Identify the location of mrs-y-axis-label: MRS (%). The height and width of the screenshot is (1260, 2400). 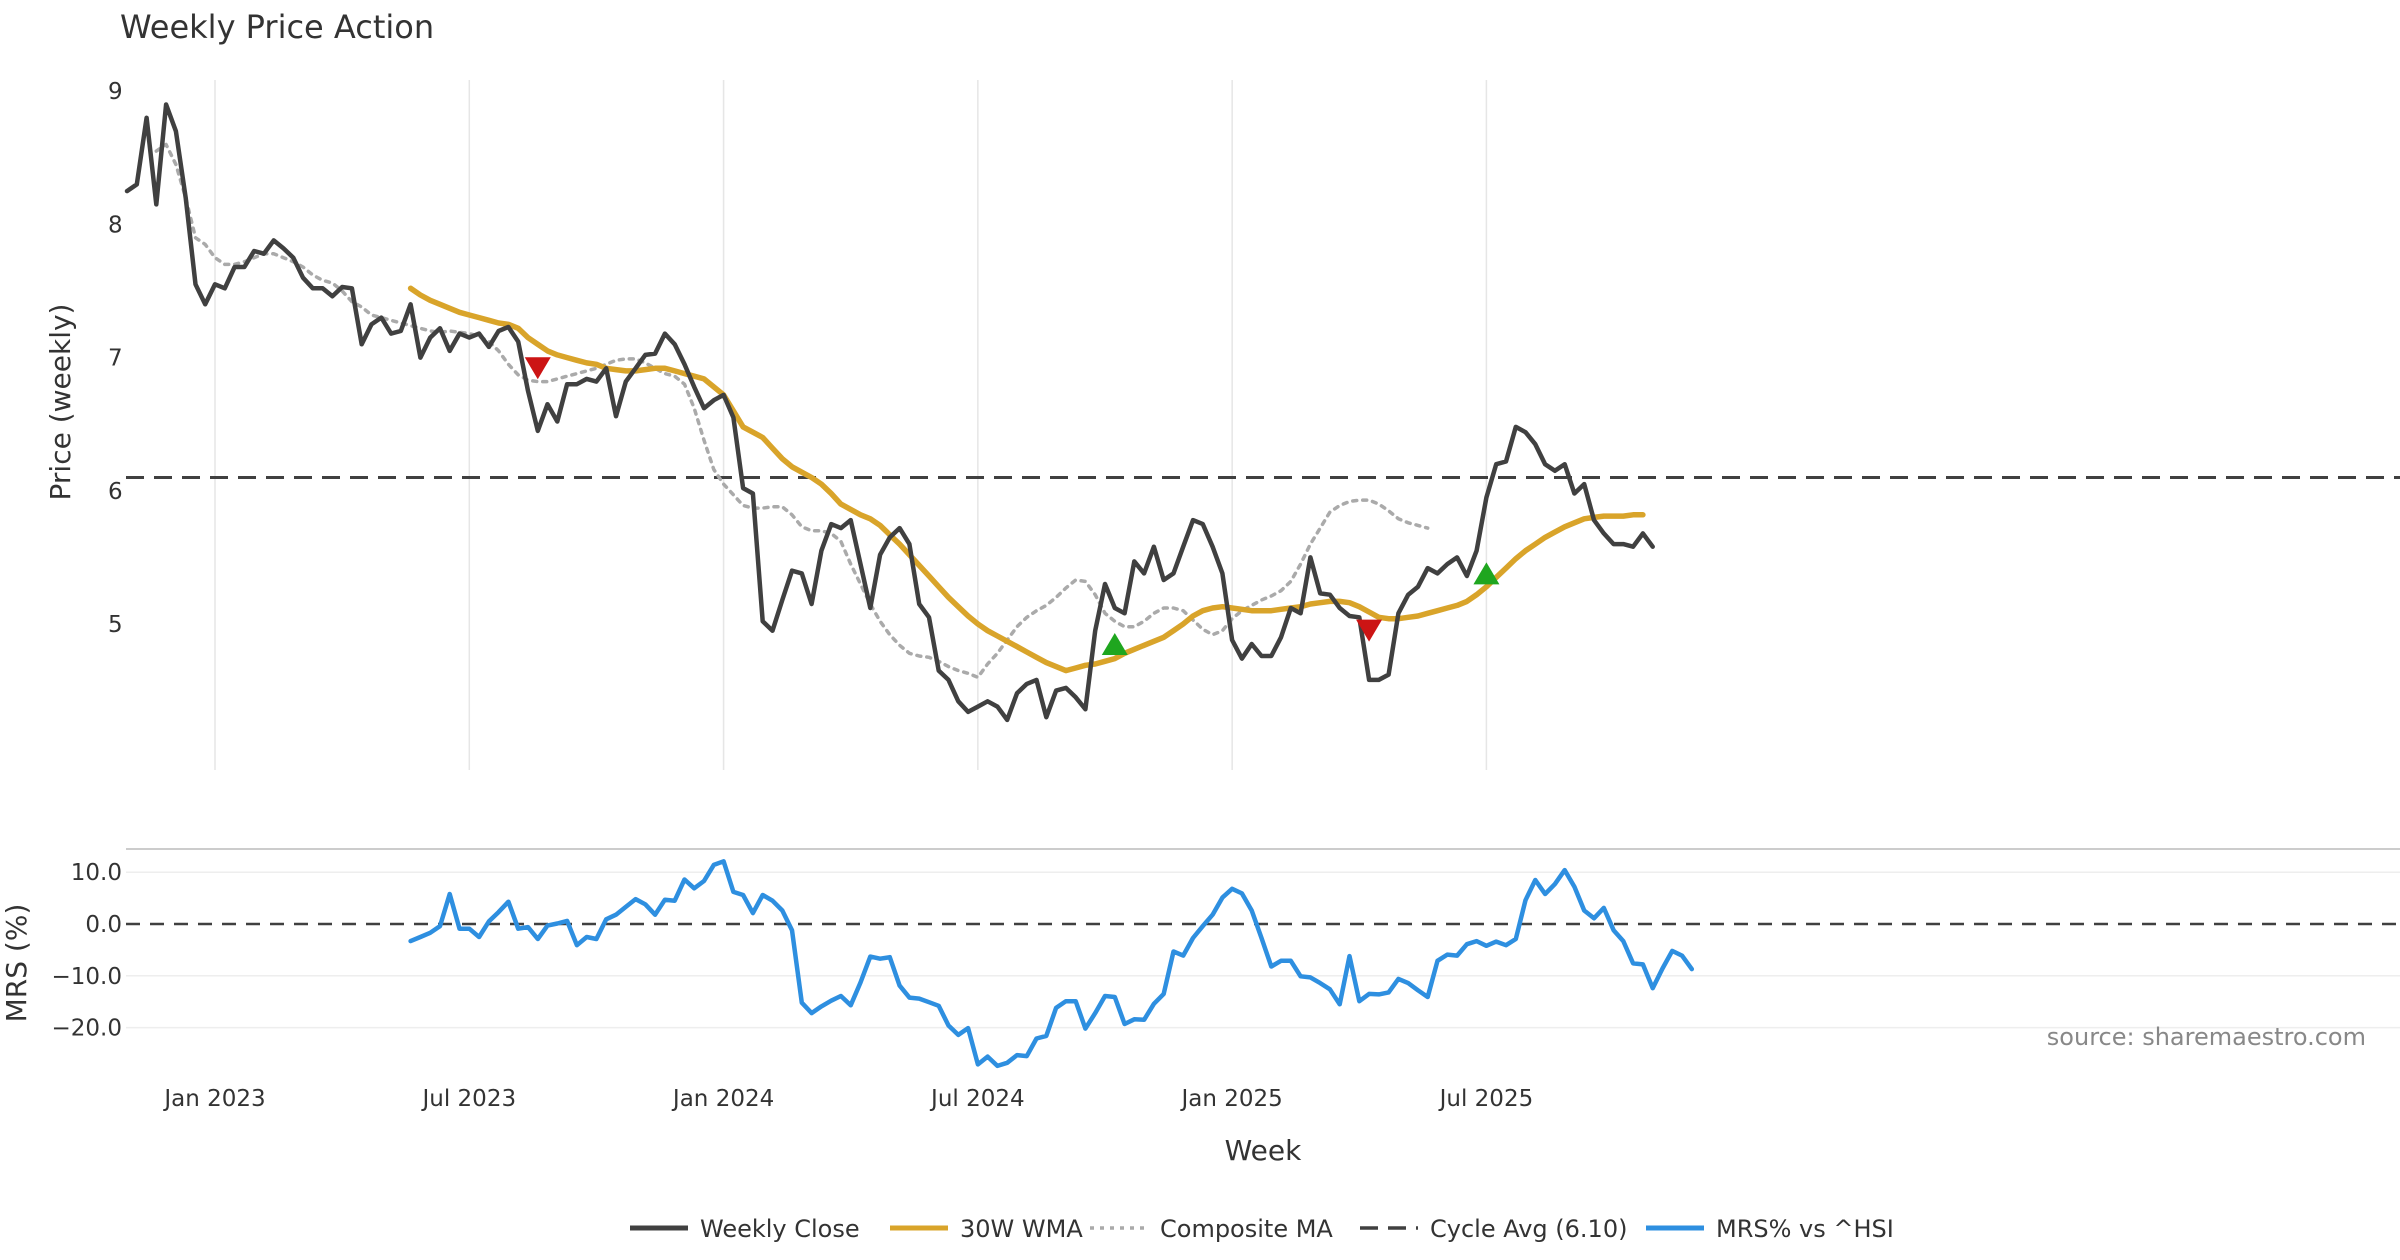
(16, 963).